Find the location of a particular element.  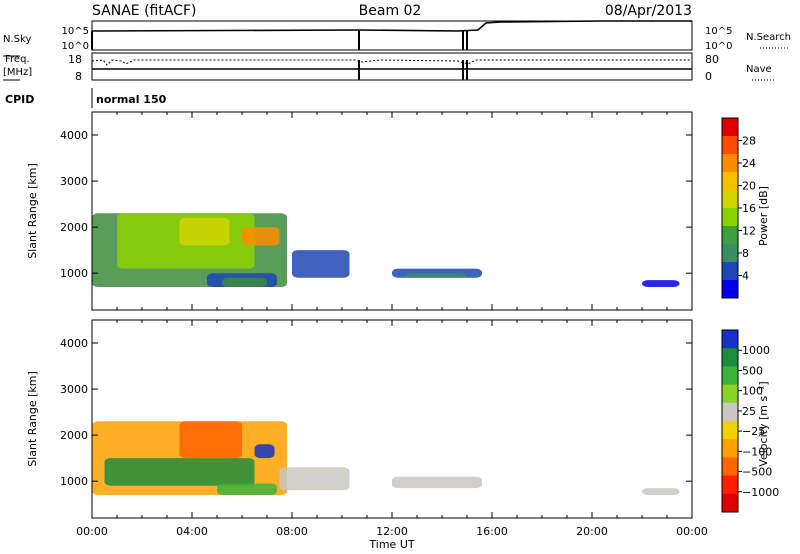

x-tick-label: 08:00 is located at coordinates (292, 531).